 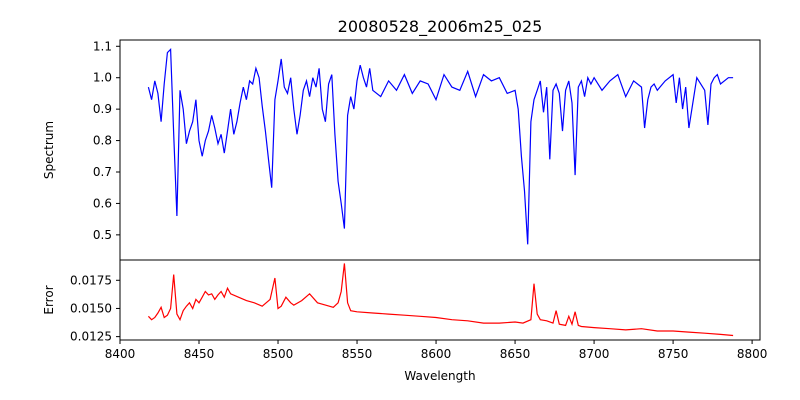 What do you see at coordinates (752, 354) in the screenshot?
I see `x-tick-label: 8800` at bounding box center [752, 354].